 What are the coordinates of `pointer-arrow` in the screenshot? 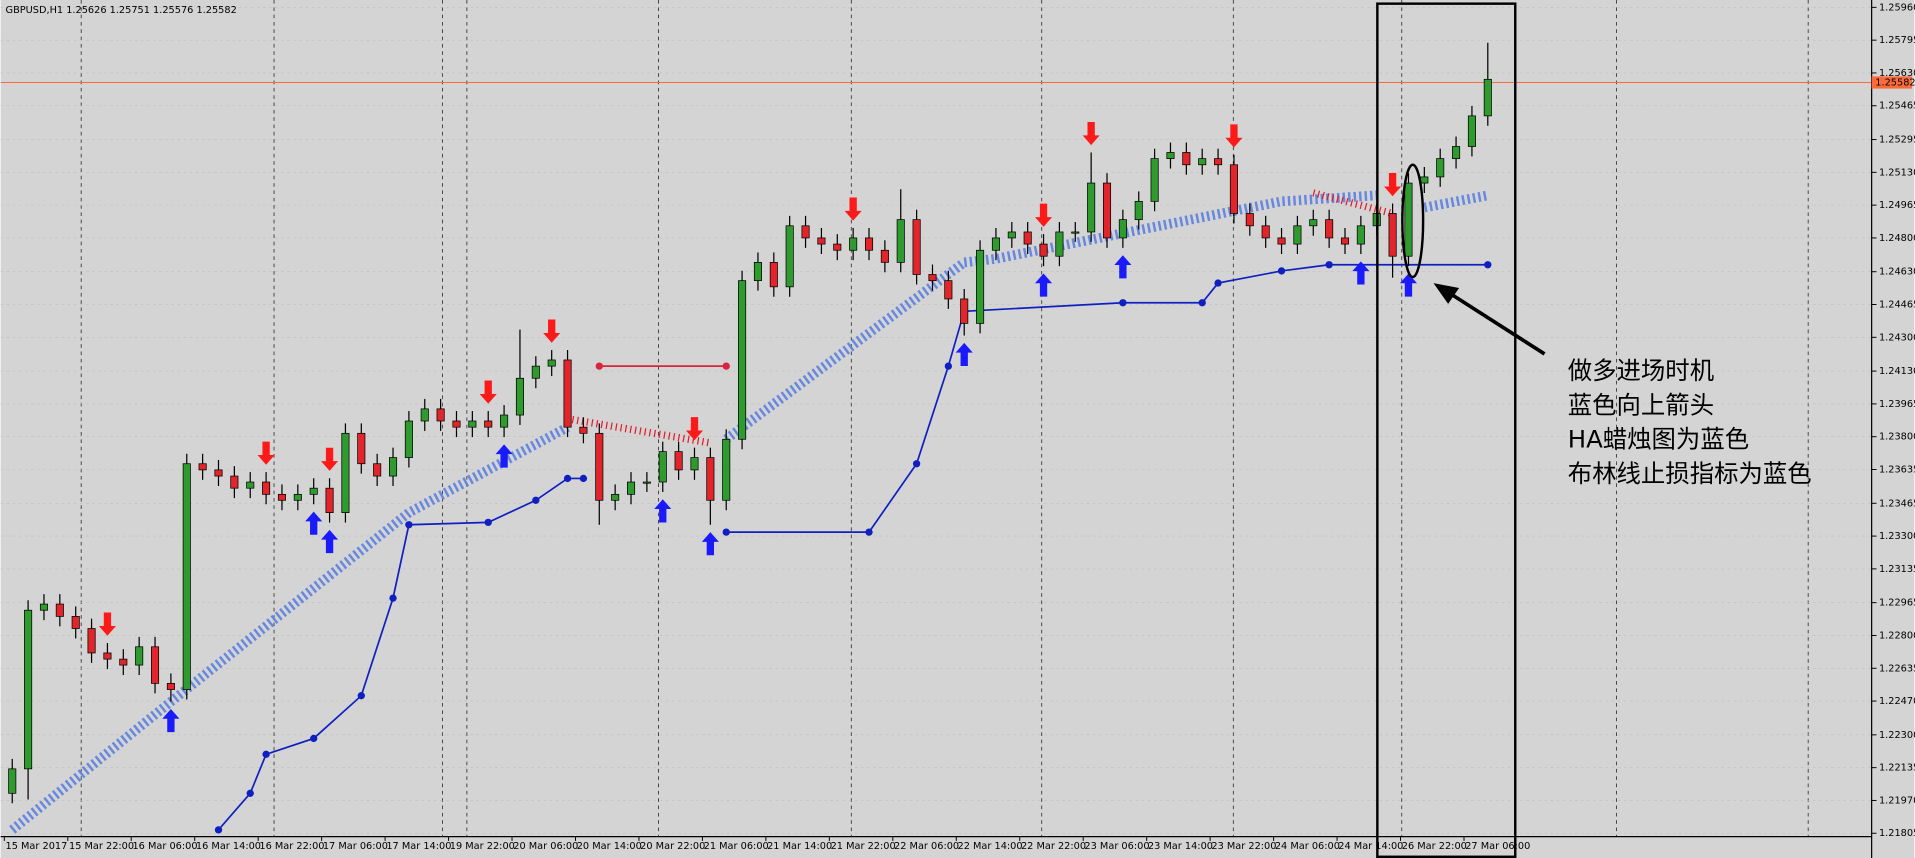 It's located at (1499, 324).